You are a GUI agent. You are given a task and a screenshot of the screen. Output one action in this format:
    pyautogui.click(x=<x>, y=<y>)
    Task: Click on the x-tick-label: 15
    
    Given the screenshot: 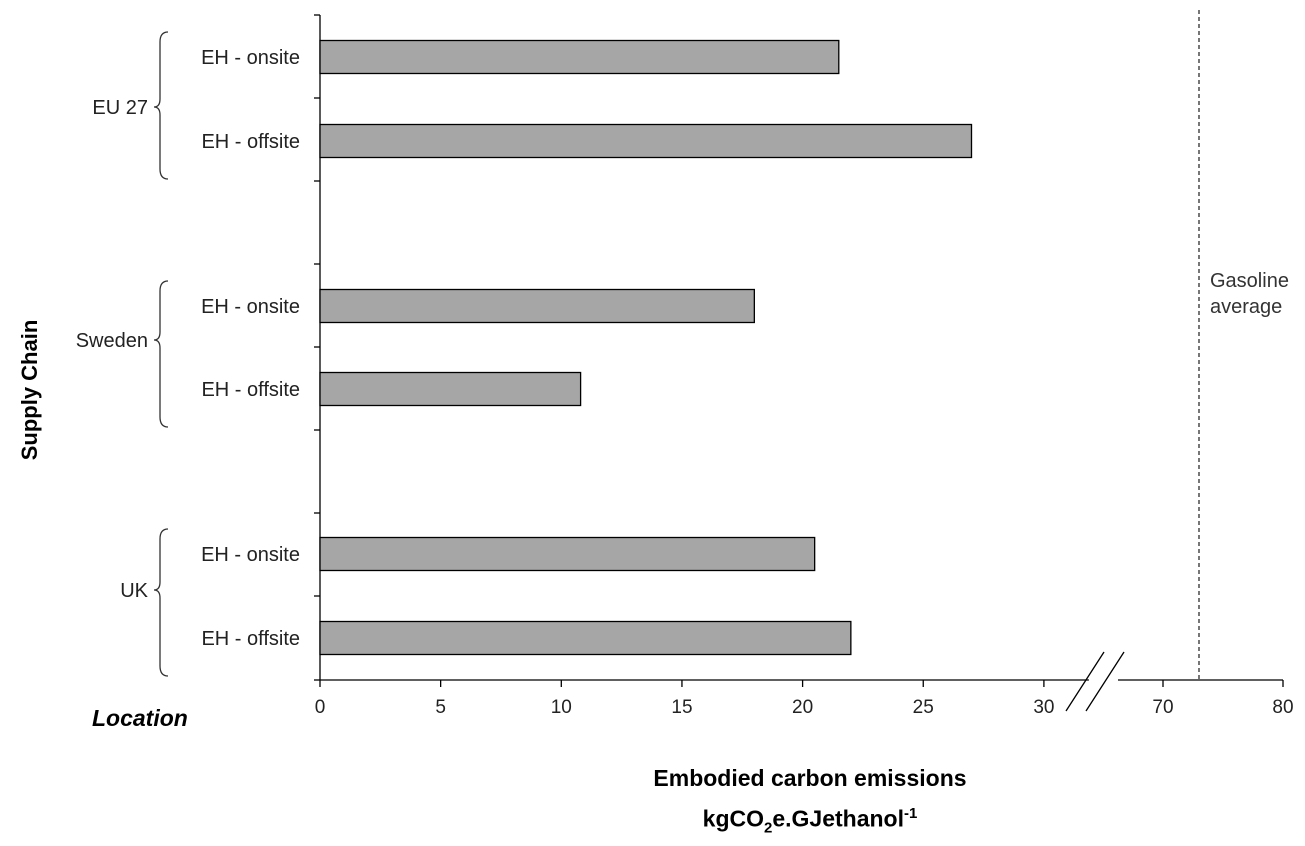 What is the action you would take?
    pyautogui.click(x=681, y=707)
    